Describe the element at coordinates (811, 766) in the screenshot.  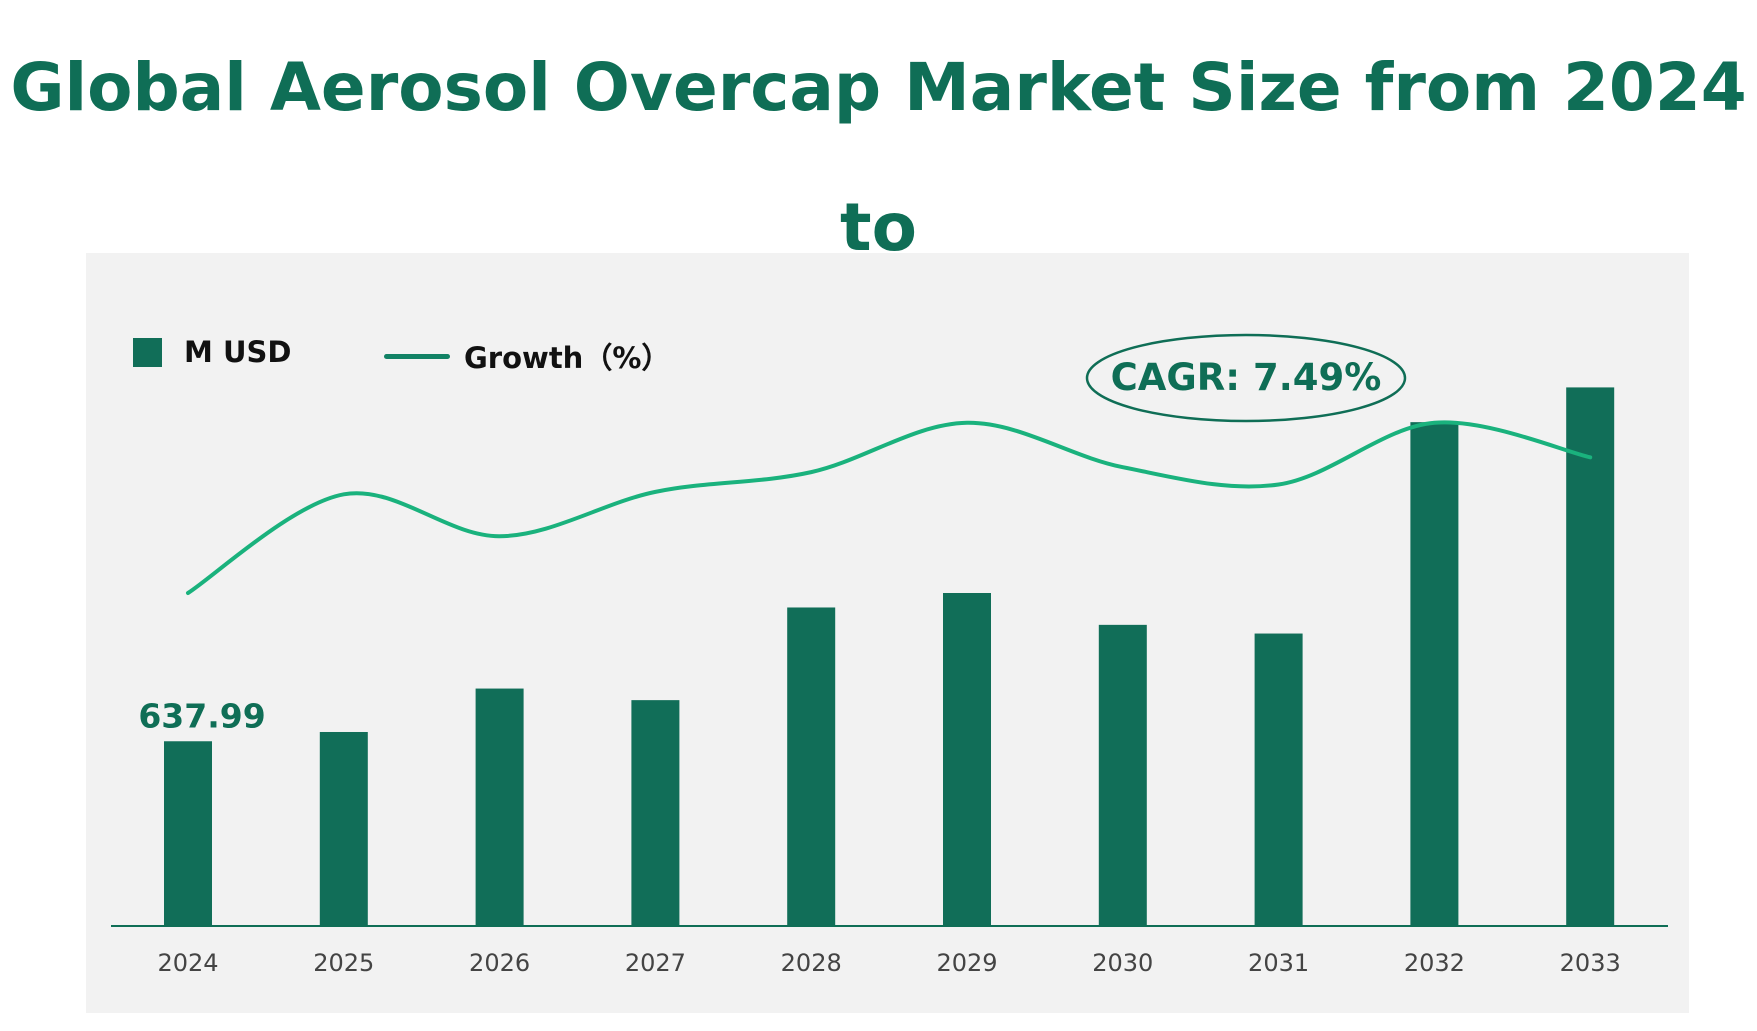
I see `bar-2028` at that location.